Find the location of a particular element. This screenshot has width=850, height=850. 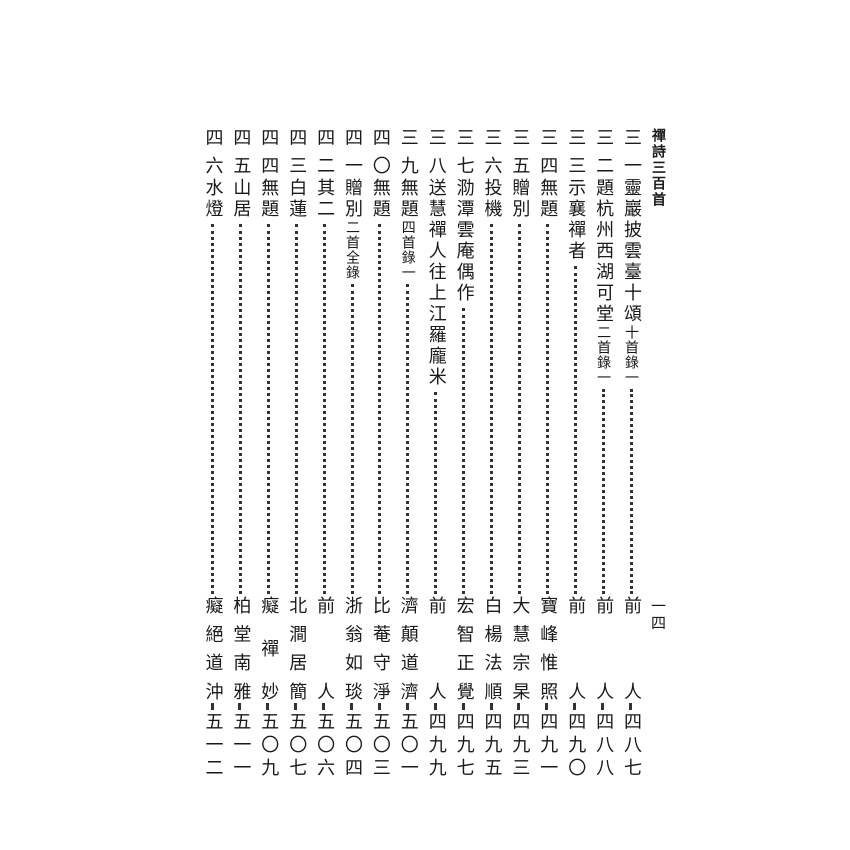

entry-note: 四首錄一 is located at coordinates (407, 250).